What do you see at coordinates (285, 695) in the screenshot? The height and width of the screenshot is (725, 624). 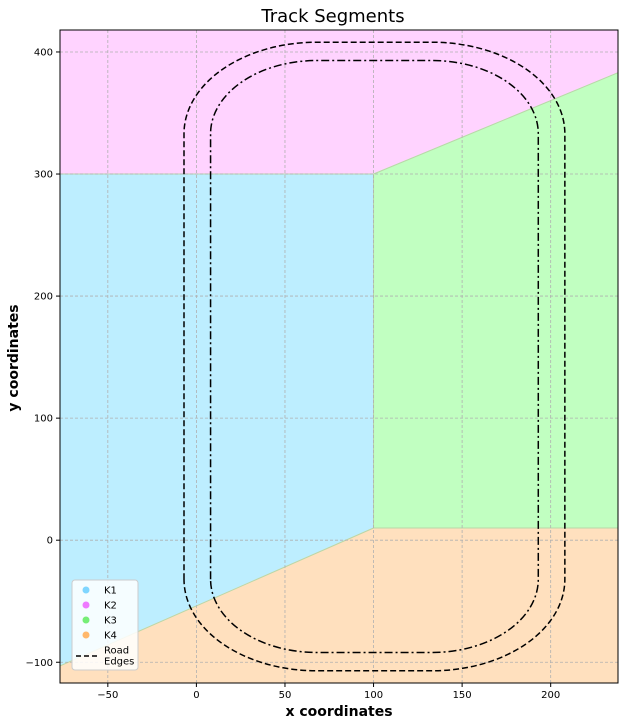 I see `x-tick-label: 50` at bounding box center [285, 695].